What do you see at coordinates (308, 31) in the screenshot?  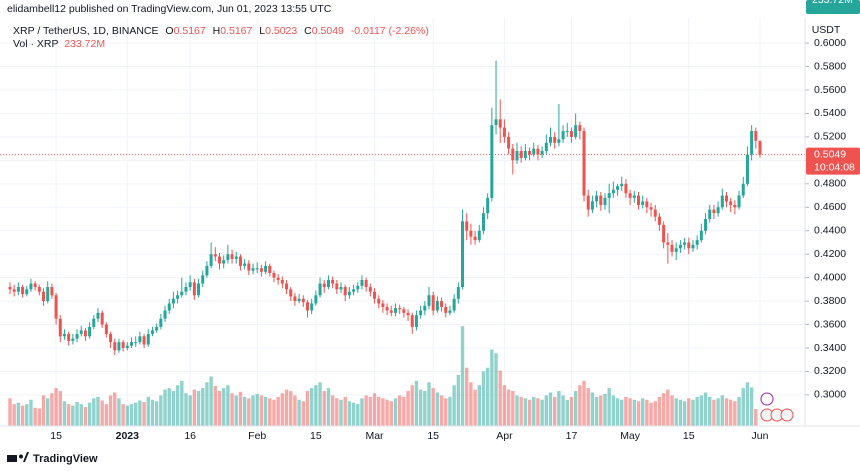 I see `legend-label: C` at bounding box center [308, 31].